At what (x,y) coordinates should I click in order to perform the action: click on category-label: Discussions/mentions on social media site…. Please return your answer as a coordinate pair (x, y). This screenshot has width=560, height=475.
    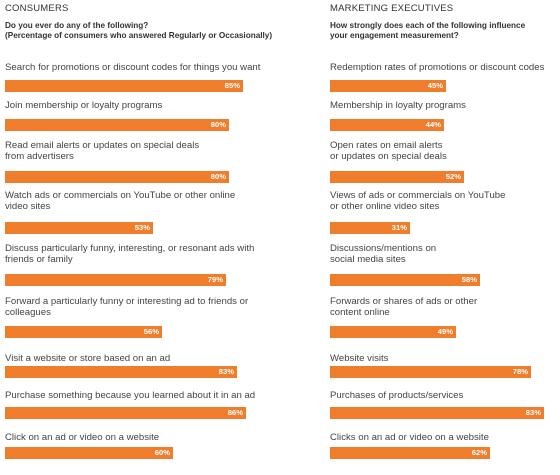
    Looking at the image, I should click on (383, 254).